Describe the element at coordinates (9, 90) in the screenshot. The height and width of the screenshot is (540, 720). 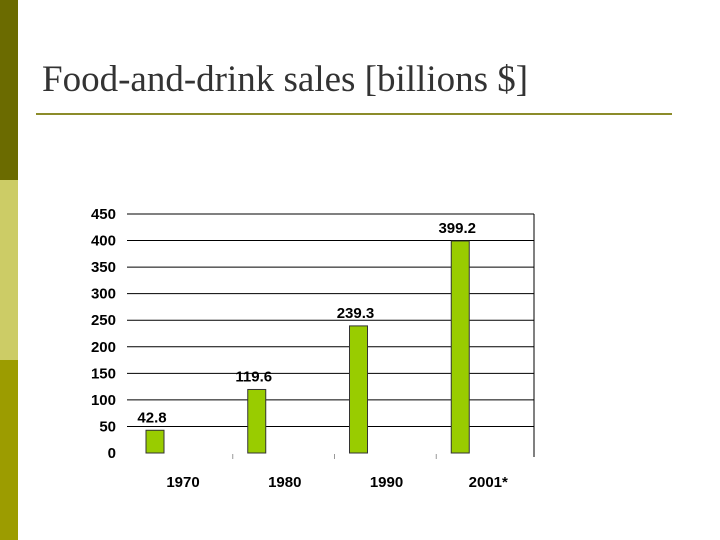
I see `sidebar-segment-top` at that location.